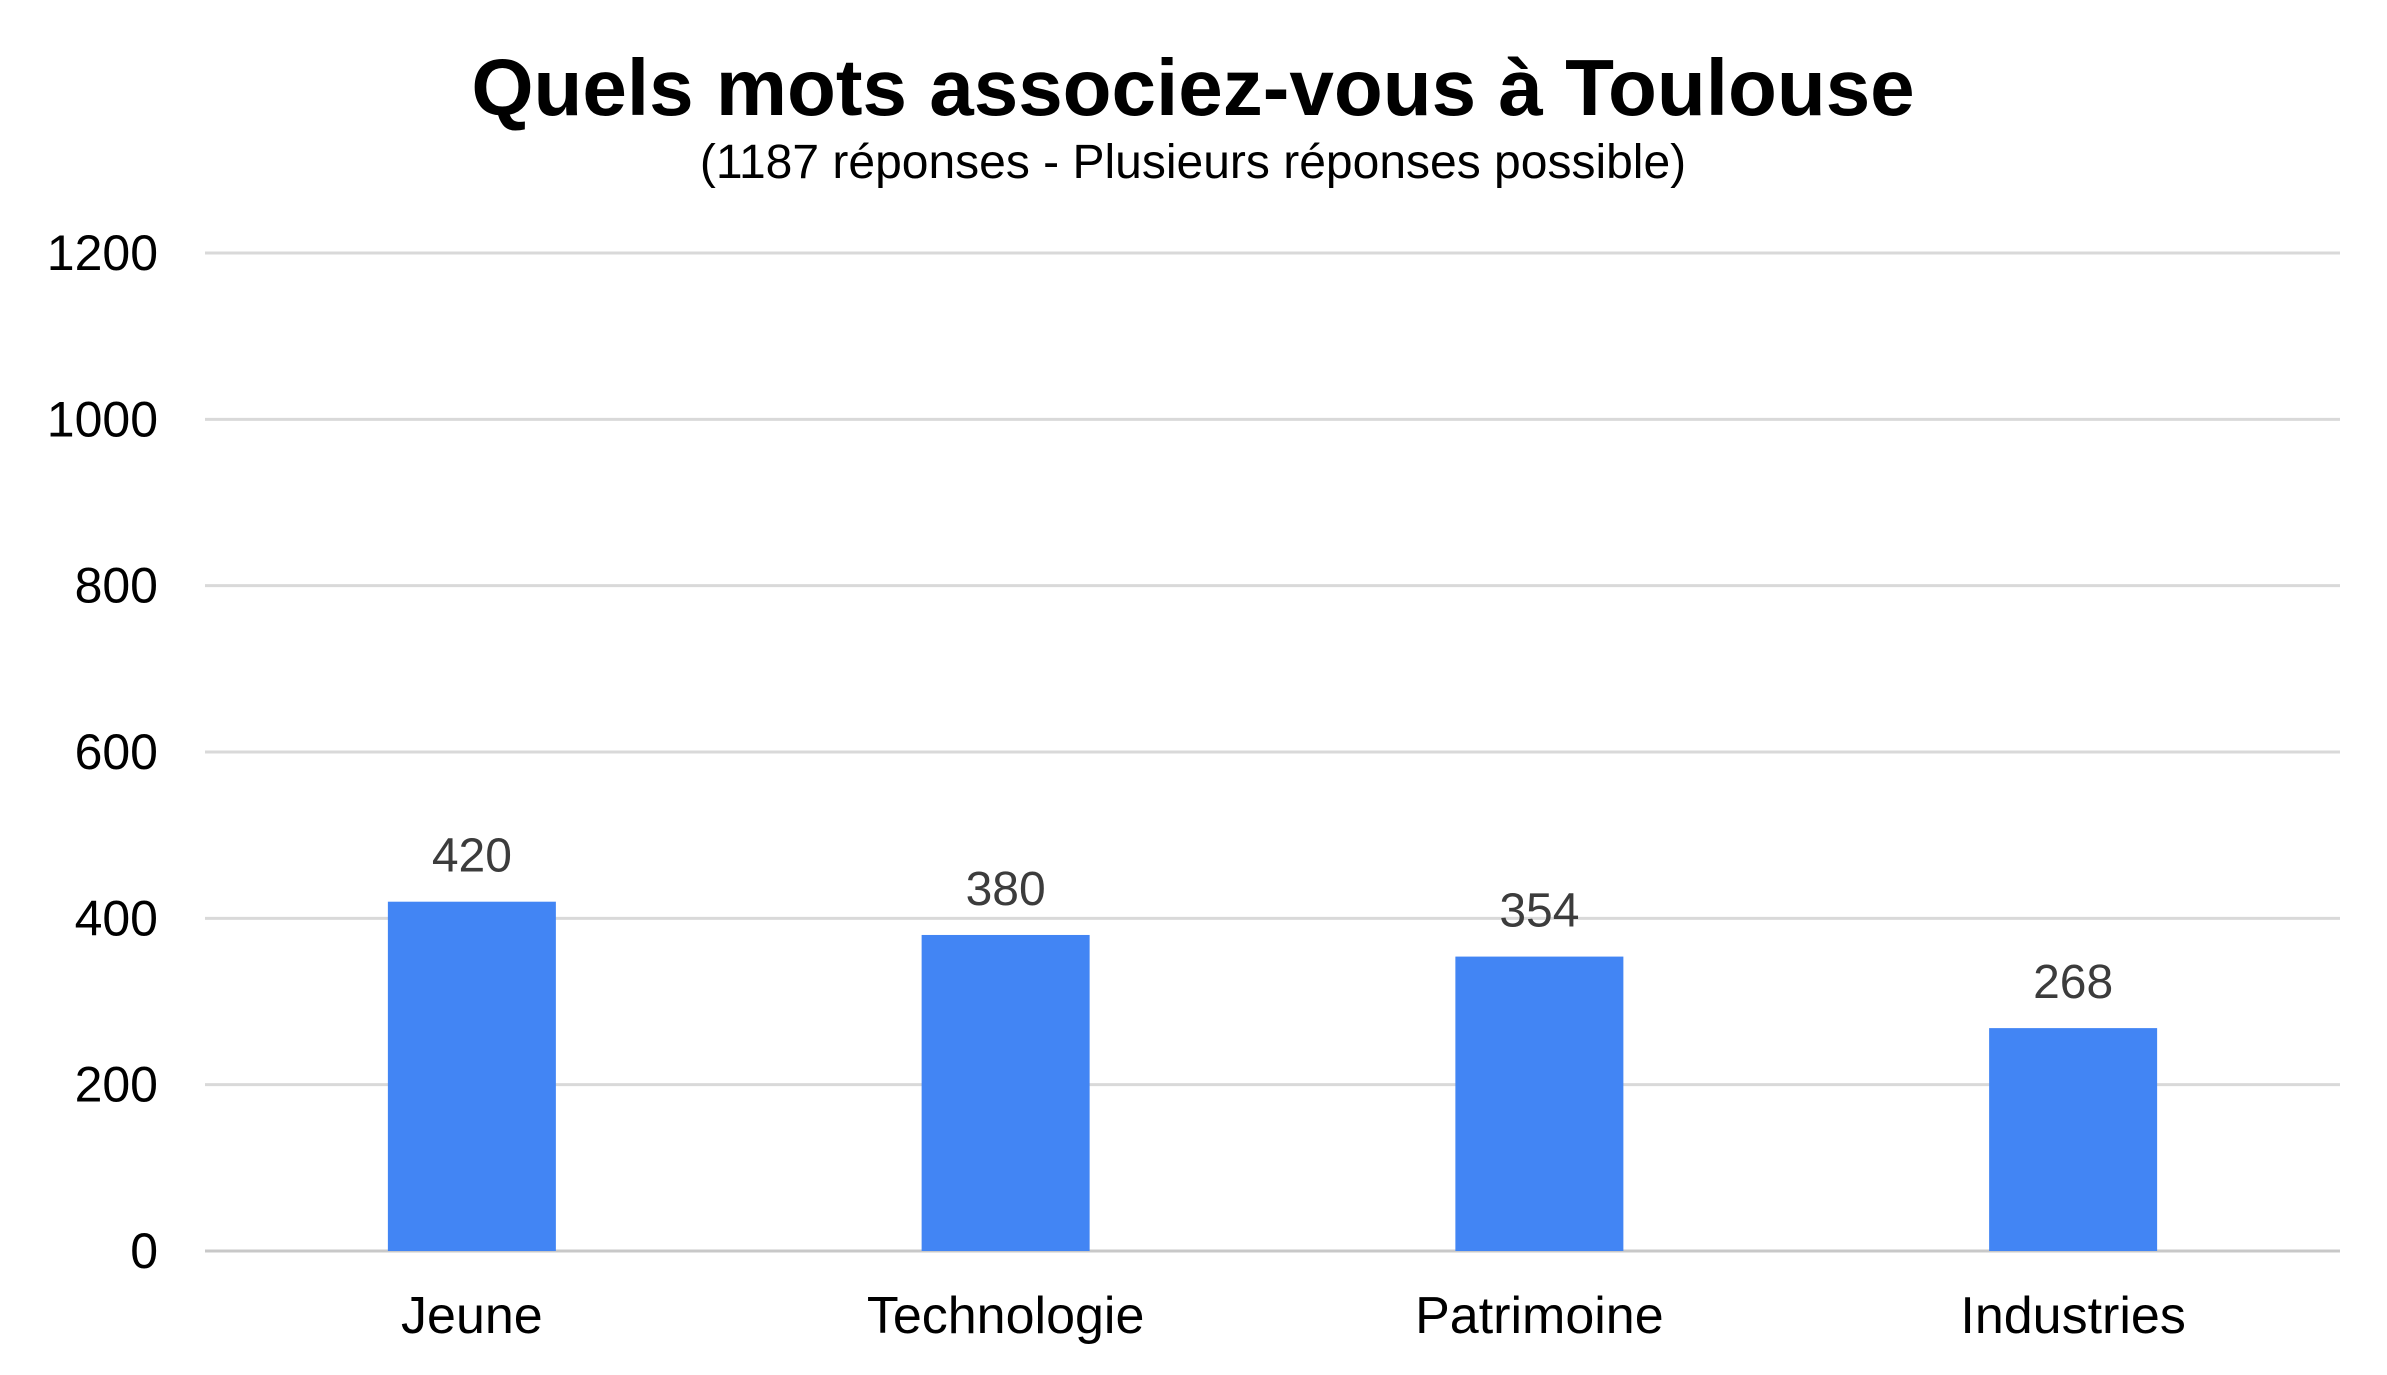  I want to click on y-tick-label: 1000, so click(102, 419).